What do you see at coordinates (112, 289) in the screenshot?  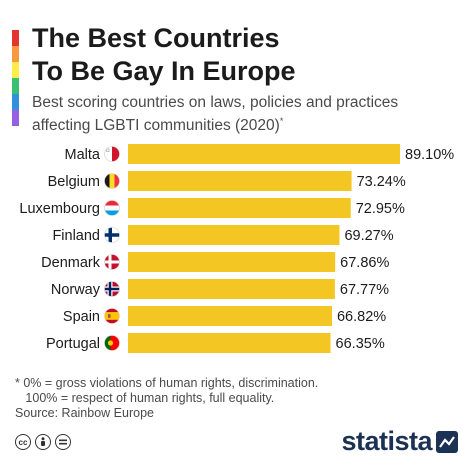 I see `norway-flag-icon` at bounding box center [112, 289].